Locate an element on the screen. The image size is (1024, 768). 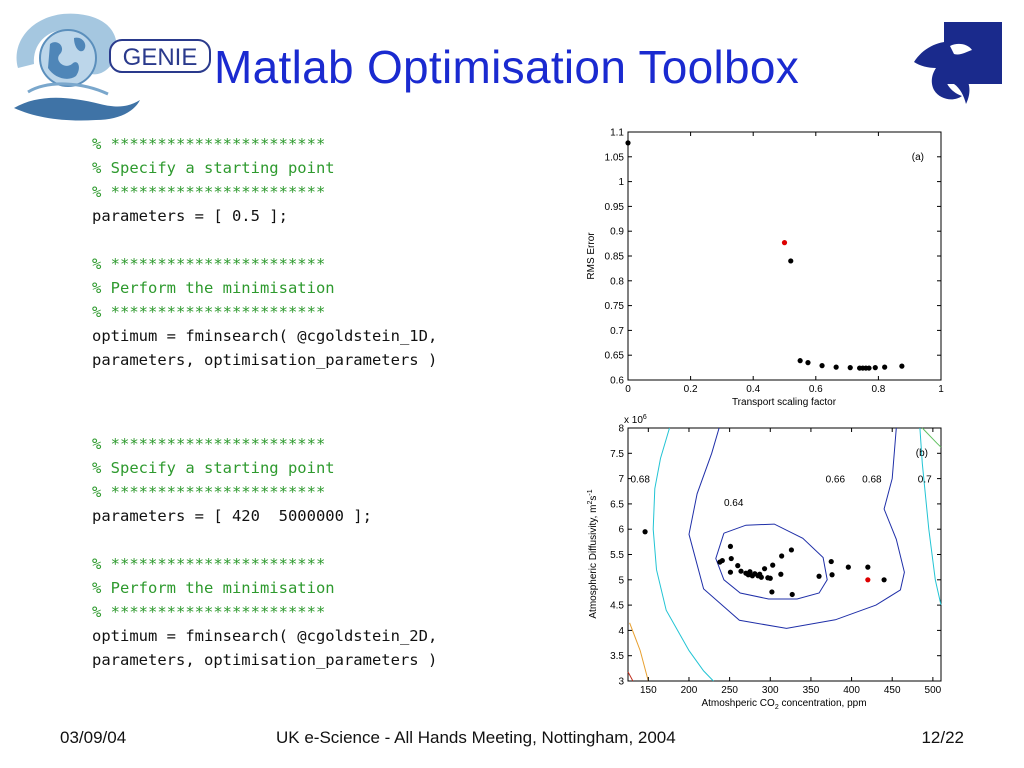
y-tick-label: 4.5 is located at coordinates (617, 606).